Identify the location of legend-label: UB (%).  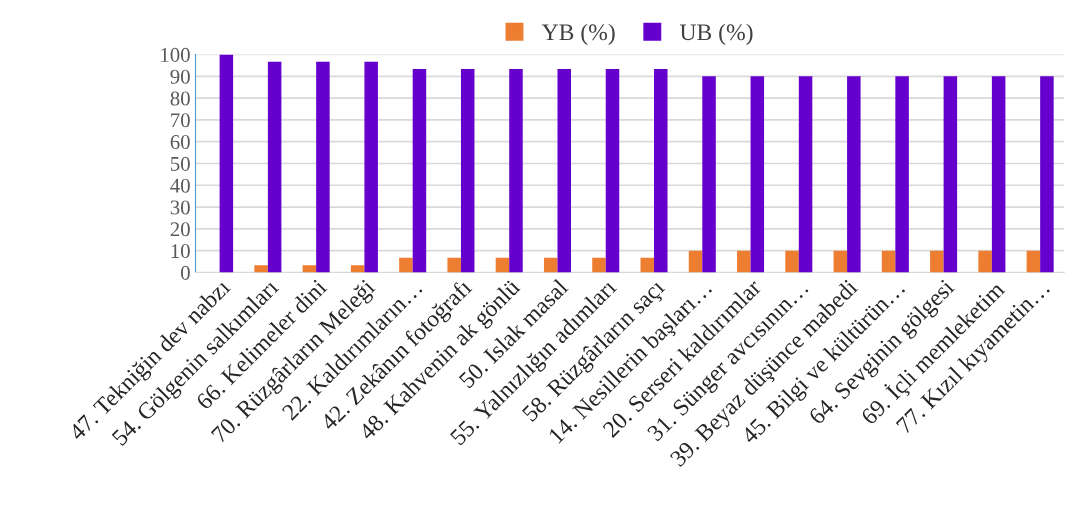
(716, 34).